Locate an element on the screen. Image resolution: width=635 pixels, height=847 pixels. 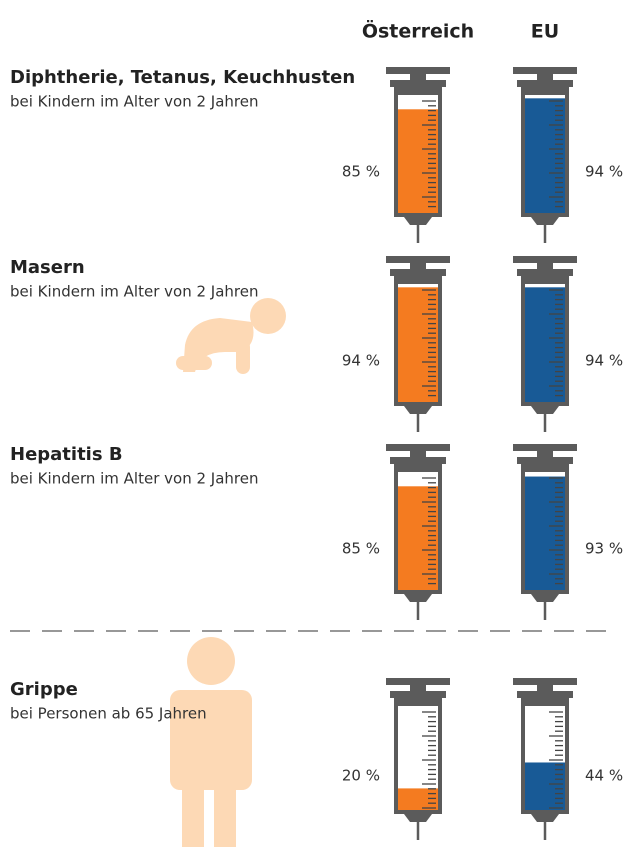
row-title: Hepatitis B is located at coordinates (66, 454).